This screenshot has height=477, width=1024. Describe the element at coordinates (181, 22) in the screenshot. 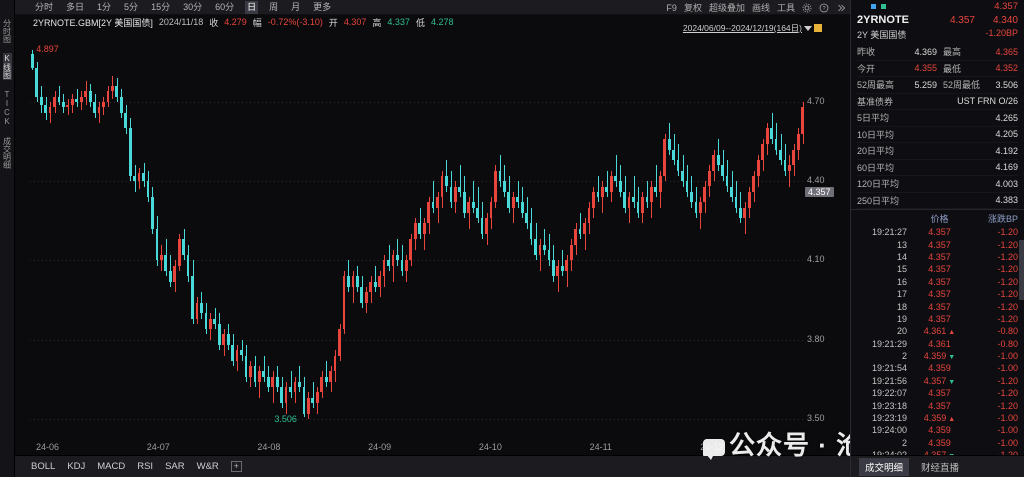

I see `bar-date: 2024/11/18` at that location.